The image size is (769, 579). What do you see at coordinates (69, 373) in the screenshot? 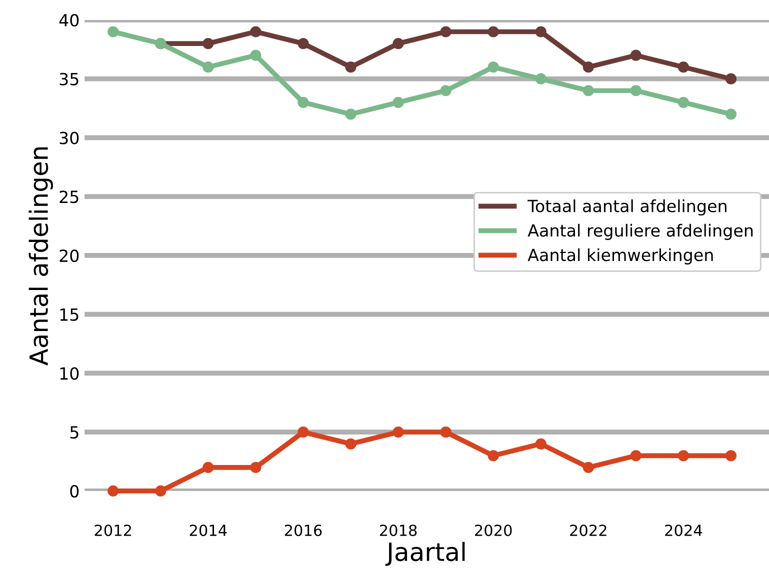
I see `y-tick-label: 10` at bounding box center [69, 373].